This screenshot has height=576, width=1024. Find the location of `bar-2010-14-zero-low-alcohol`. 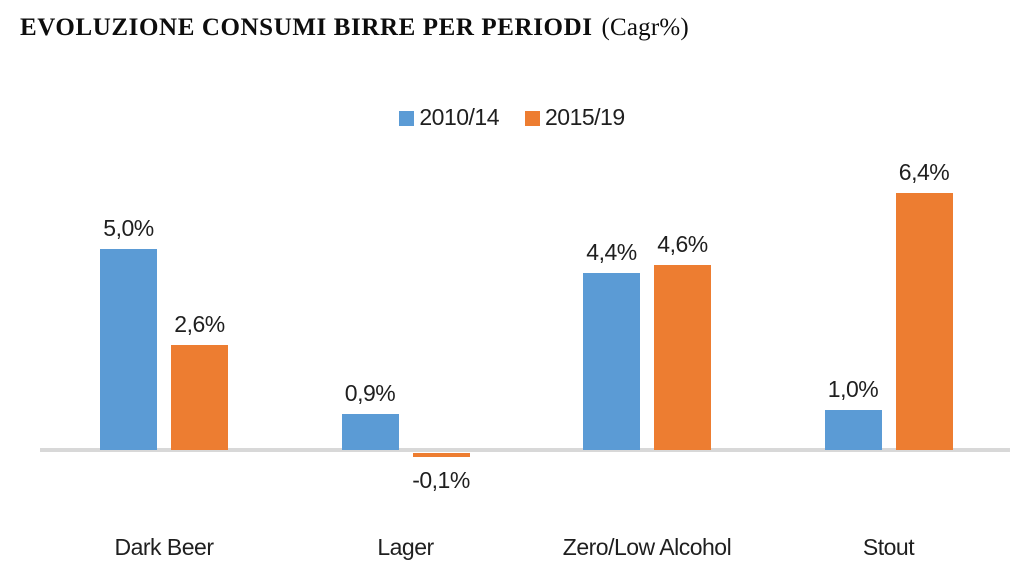

bar-2010-14-zero-low-alcohol is located at coordinates (611, 361).